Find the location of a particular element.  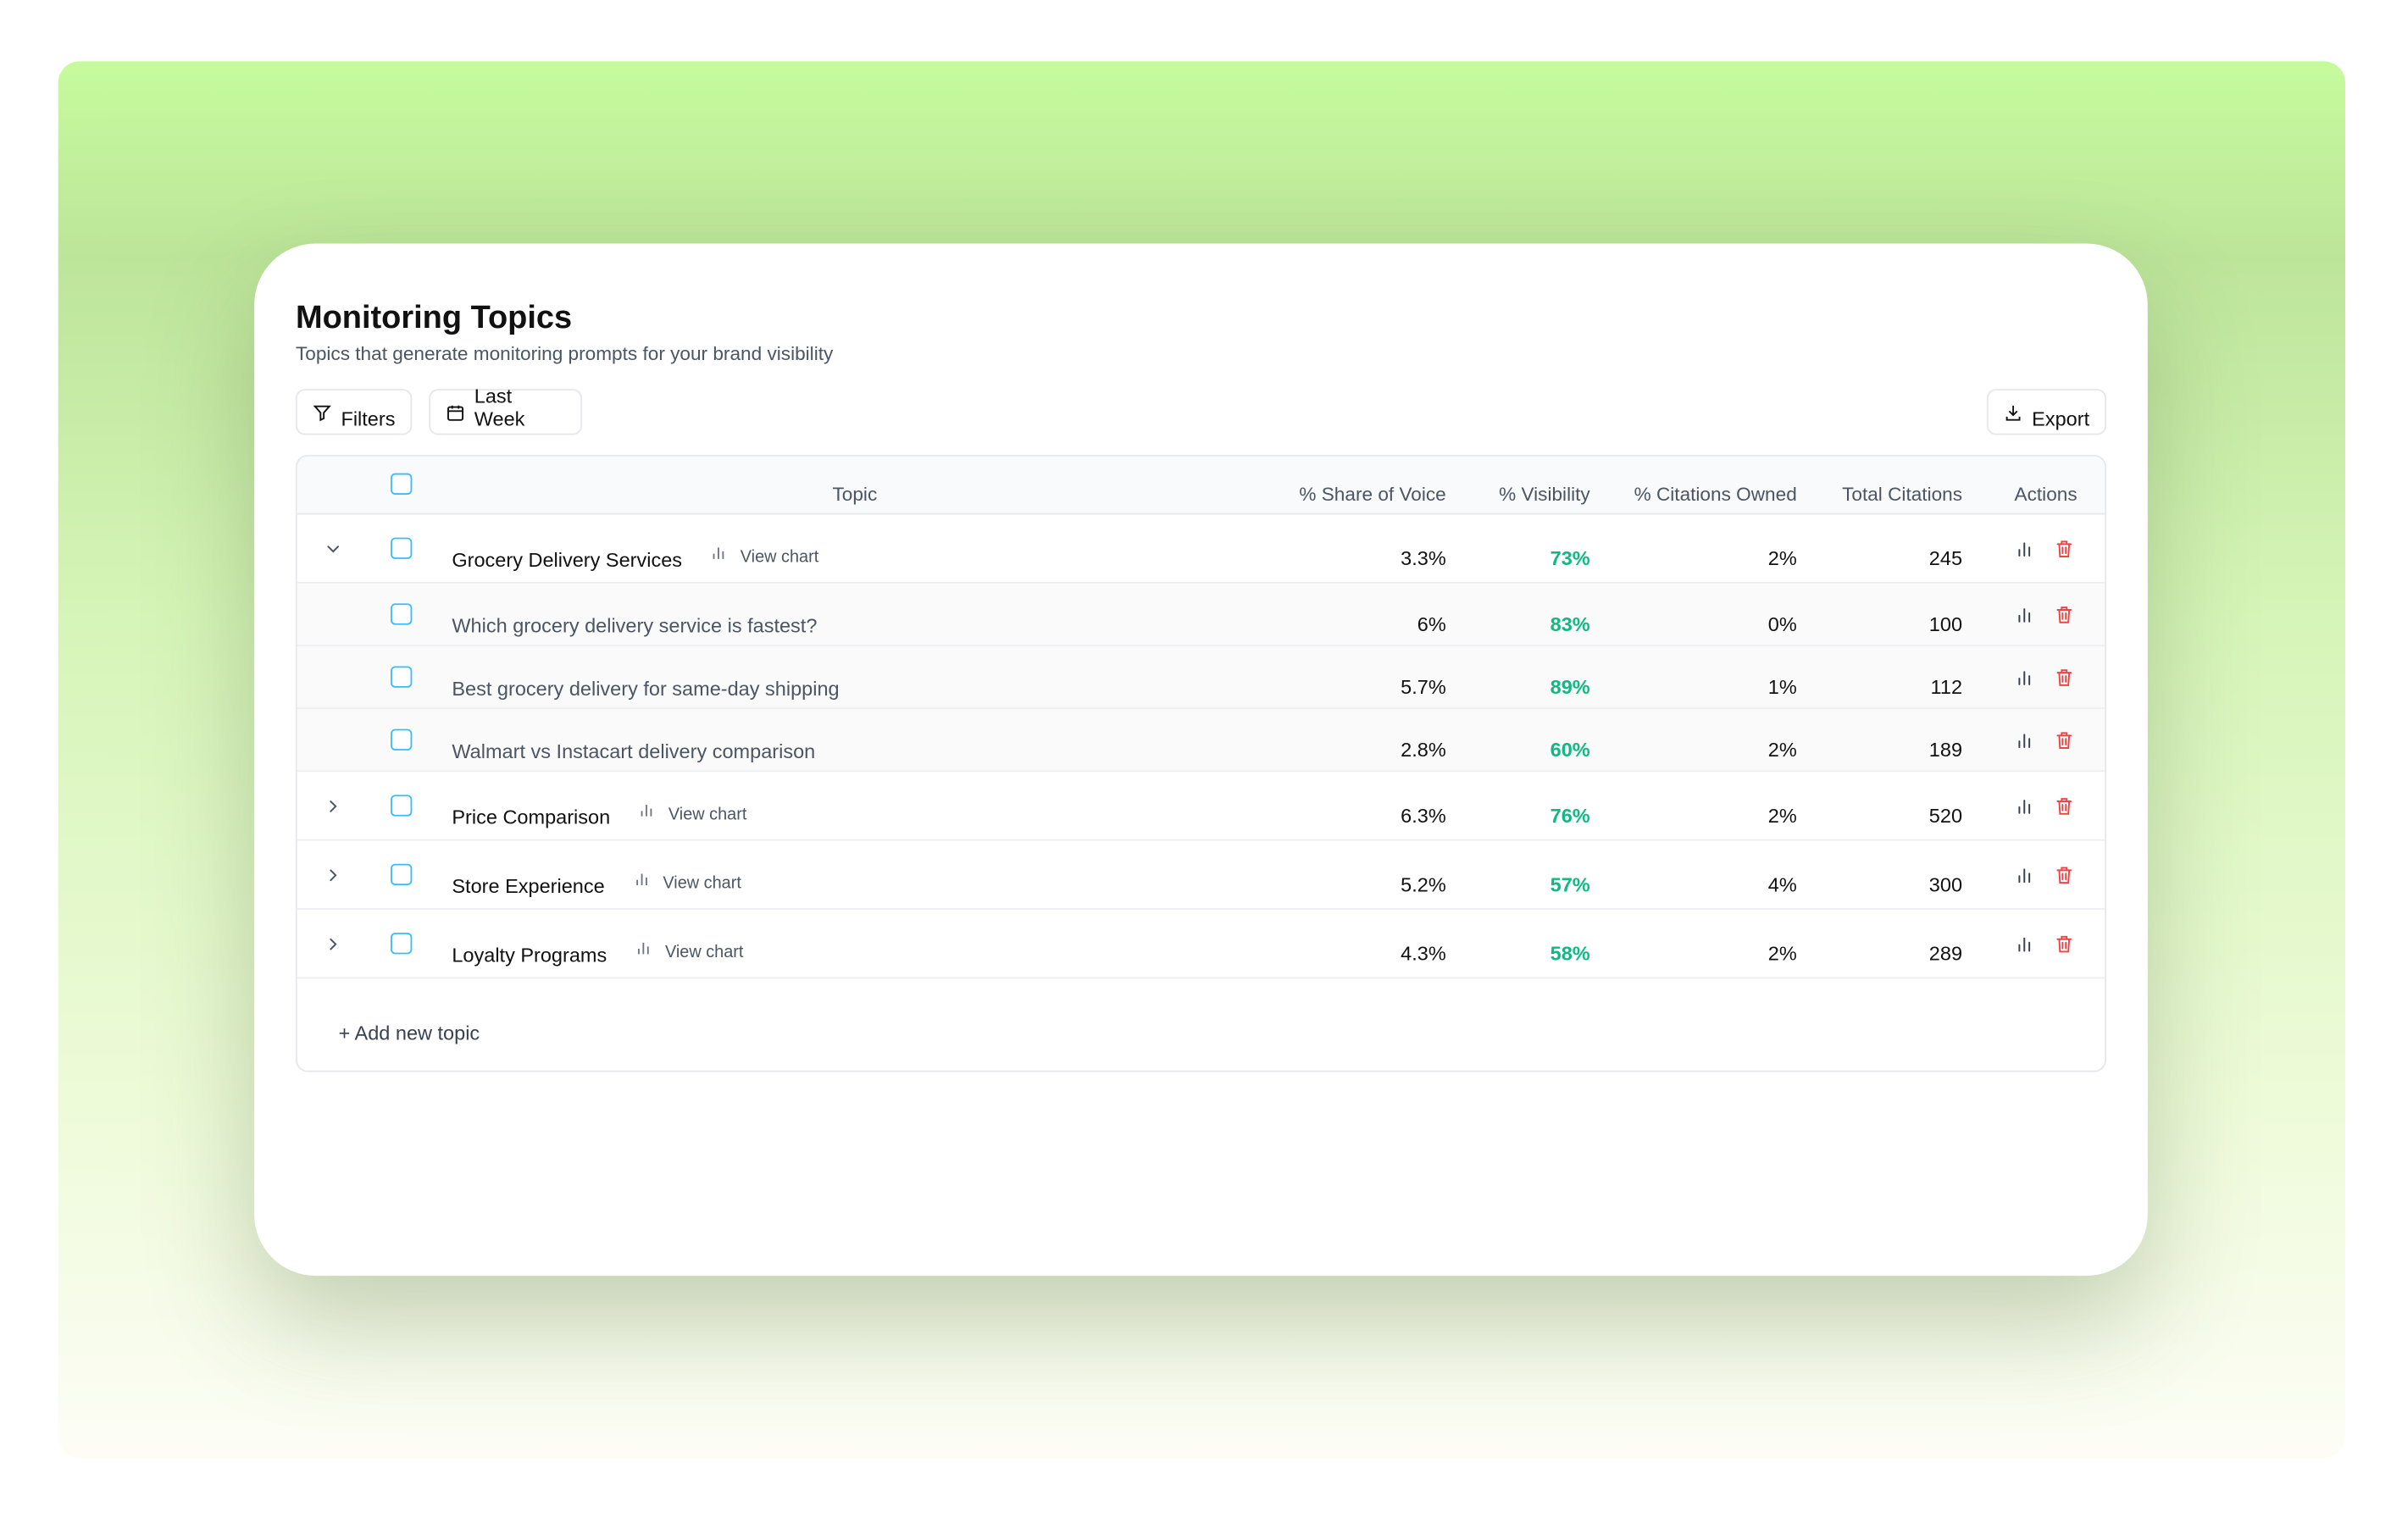

total-citations-cell: 100 is located at coordinates (1945, 624).